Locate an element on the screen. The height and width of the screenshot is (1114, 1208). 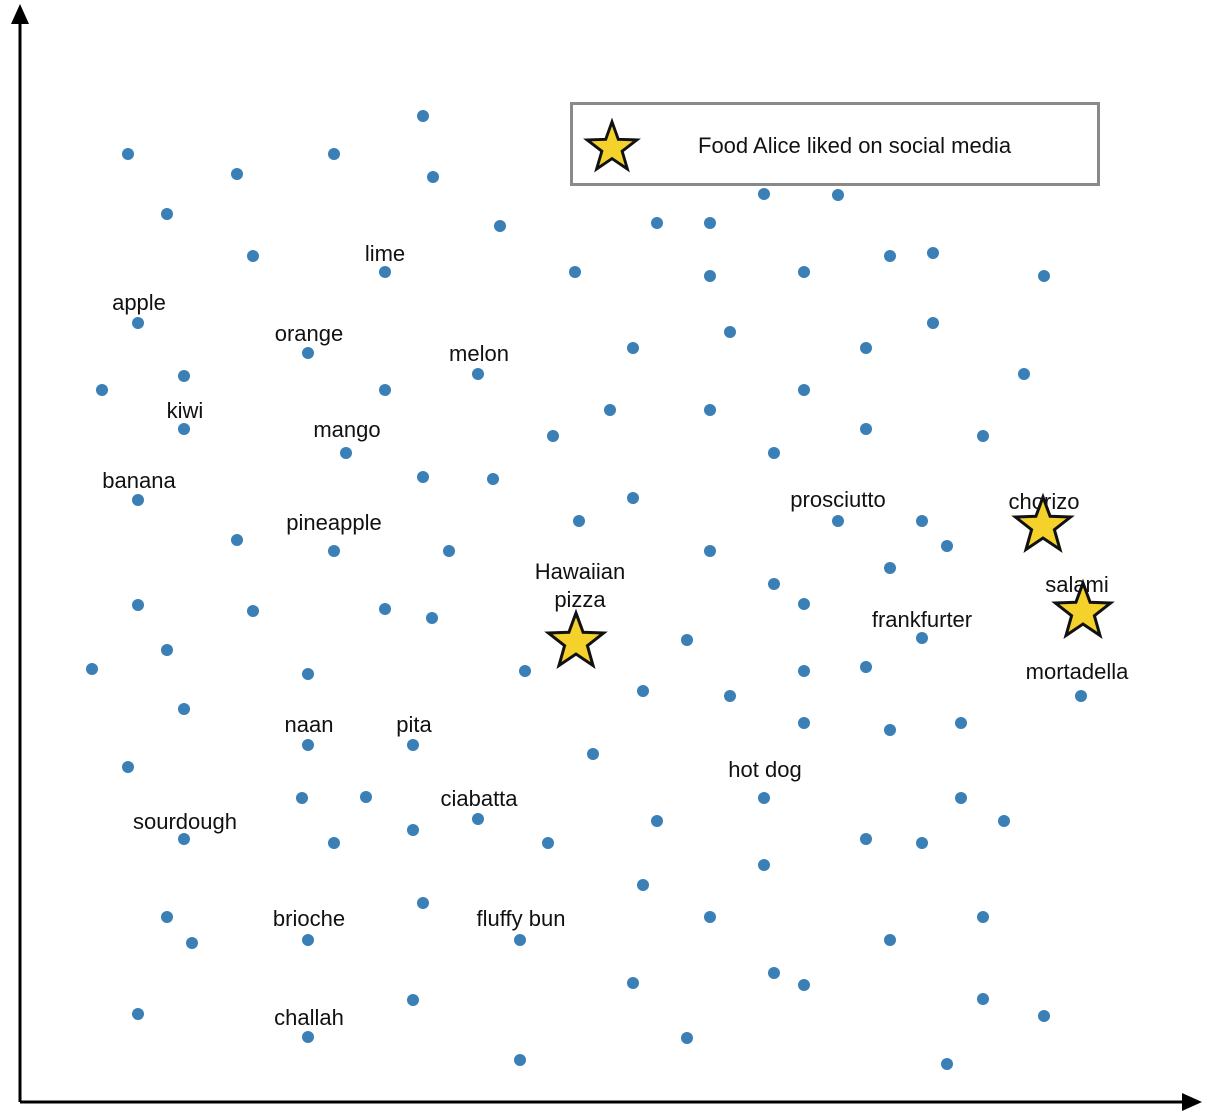
food-label: fluffy bun is located at coordinates (521, 918).